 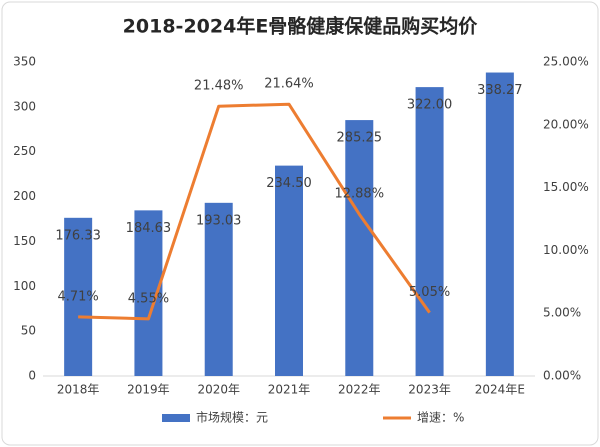 What do you see at coordinates (566, 250) in the screenshot?
I see `y2-tick-label: 10.00%` at bounding box center [566, 250].